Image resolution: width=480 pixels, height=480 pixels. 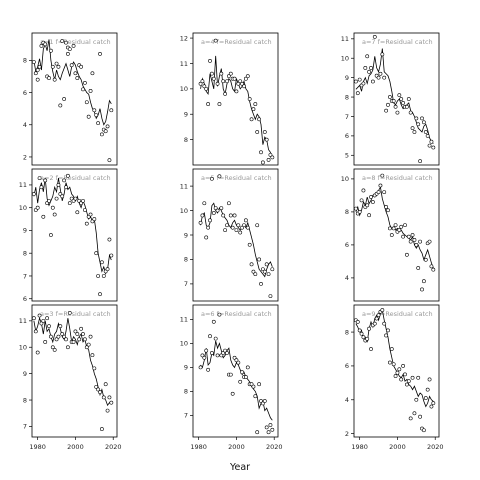 What do you see at coordinates (236, 106) in the screenshot?
I see `fitted-line` at bounding box center [236, 106].